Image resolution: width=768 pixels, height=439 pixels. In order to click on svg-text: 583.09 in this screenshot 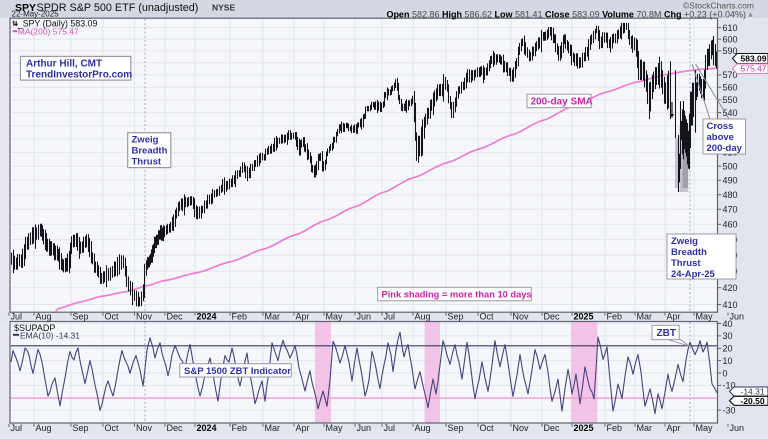, I will do `click(754, 59)`.